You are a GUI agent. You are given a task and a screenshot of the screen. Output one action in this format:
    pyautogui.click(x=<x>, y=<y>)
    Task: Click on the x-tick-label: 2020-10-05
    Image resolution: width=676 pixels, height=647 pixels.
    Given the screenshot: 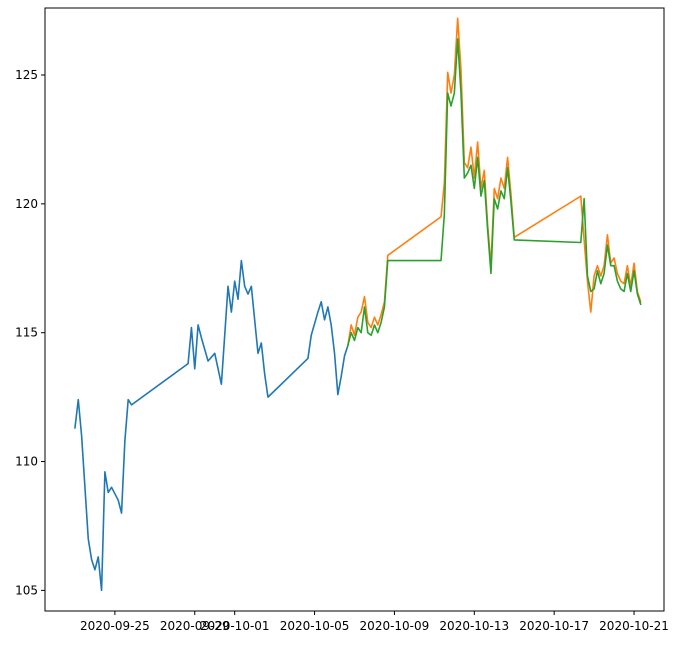 What is the action you would take?
    pyautogui.click(x=315, y=626)
    